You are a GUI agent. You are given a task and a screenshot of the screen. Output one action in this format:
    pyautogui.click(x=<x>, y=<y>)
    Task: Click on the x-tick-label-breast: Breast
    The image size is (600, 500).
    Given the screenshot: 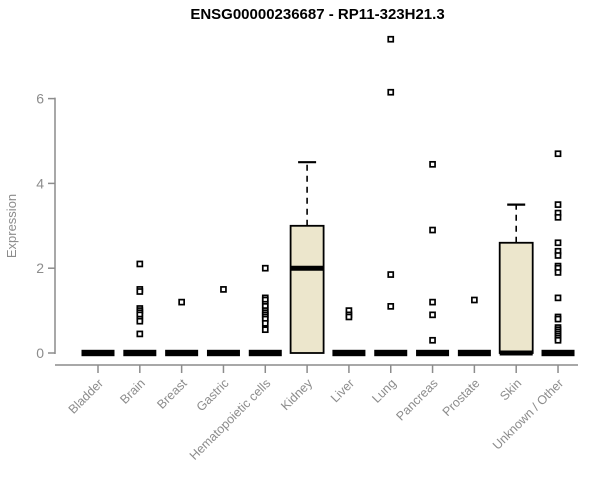 What is the action you would take?
    pyautogui.click(x=172, y=394)
    